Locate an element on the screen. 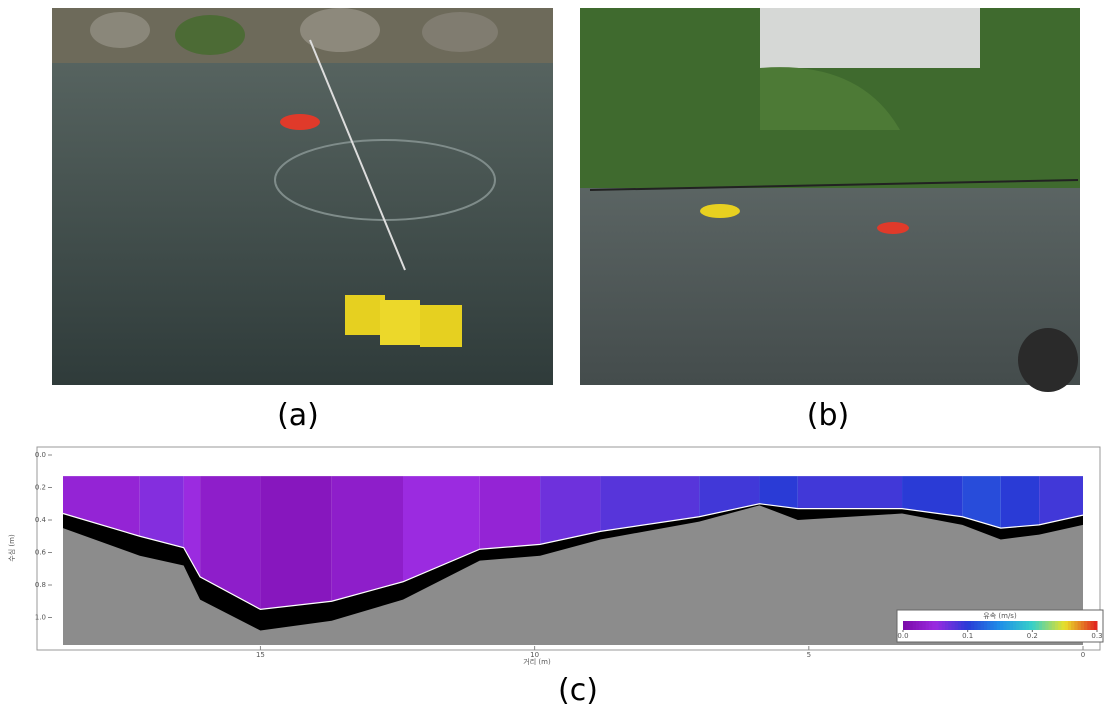 The width and height of the screenshot is (1111, 712). y-tick-label: 0.6 is located at coordinates (41, 553).